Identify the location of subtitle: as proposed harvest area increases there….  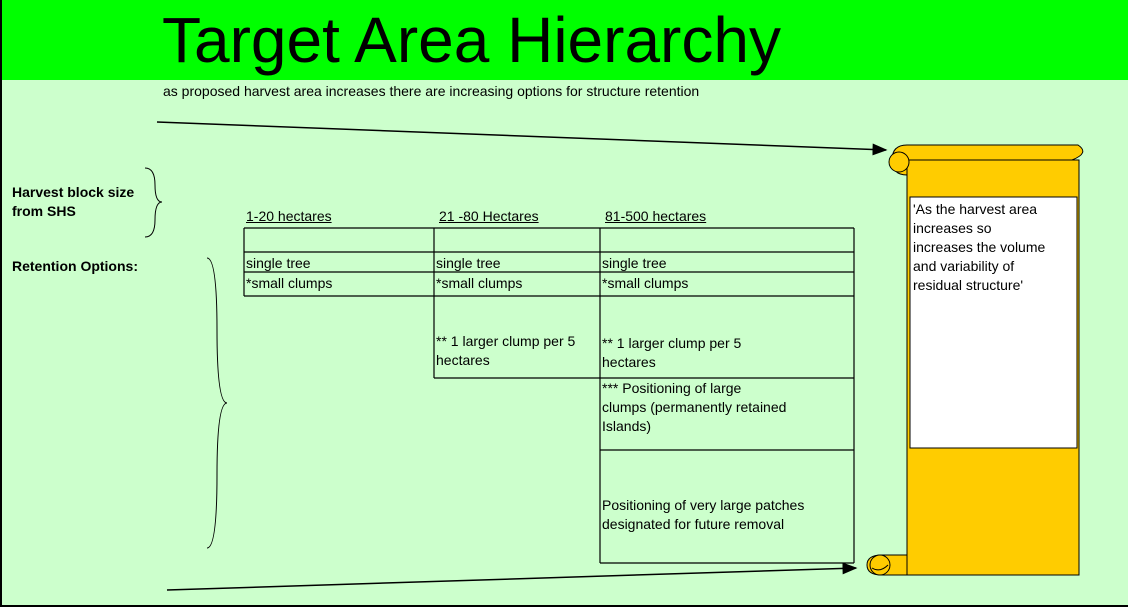
(431, 91).